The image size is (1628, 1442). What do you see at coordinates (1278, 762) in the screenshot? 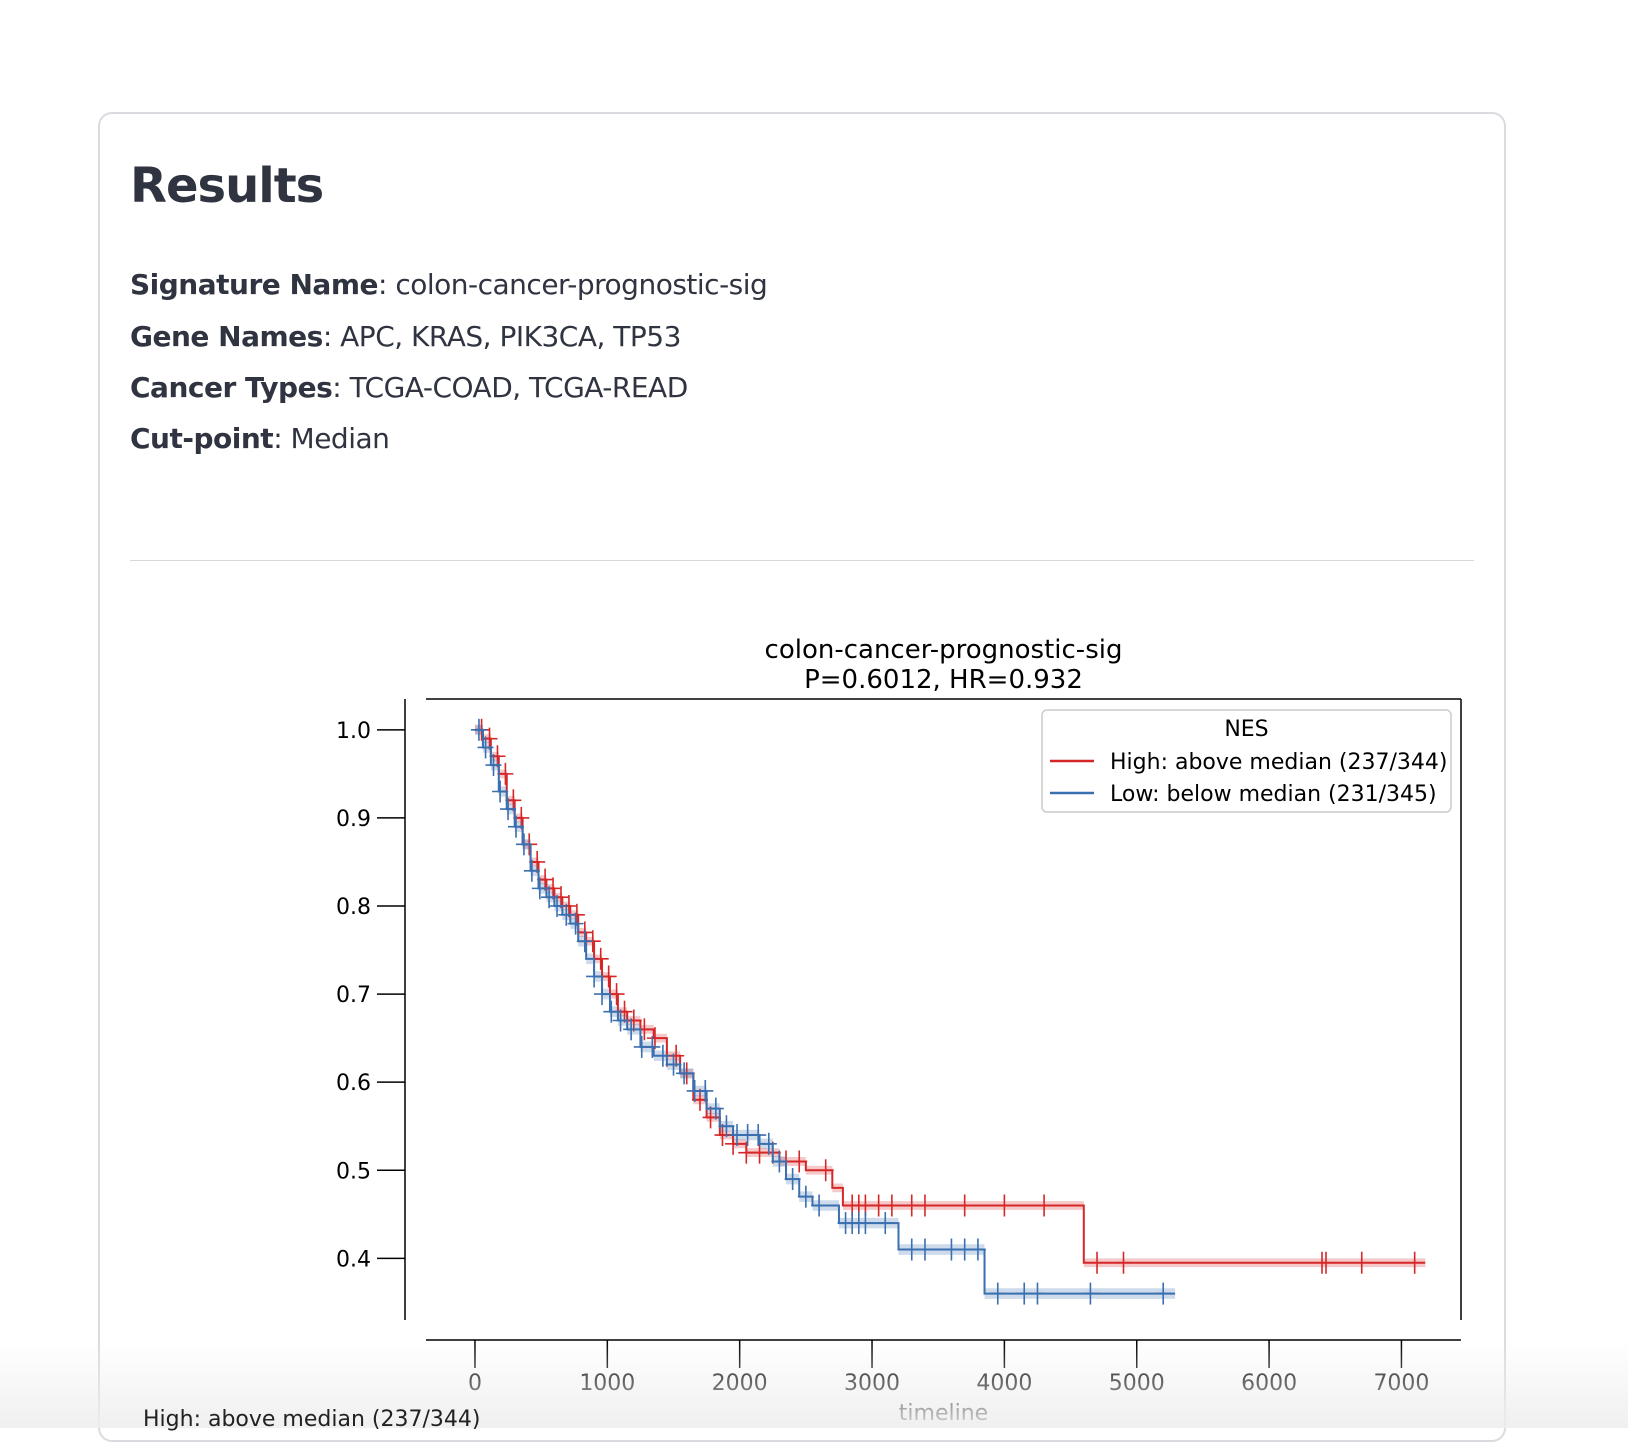
I see `legend-label-high: High: above median (237/344)` at bounding box center [1278, 762].